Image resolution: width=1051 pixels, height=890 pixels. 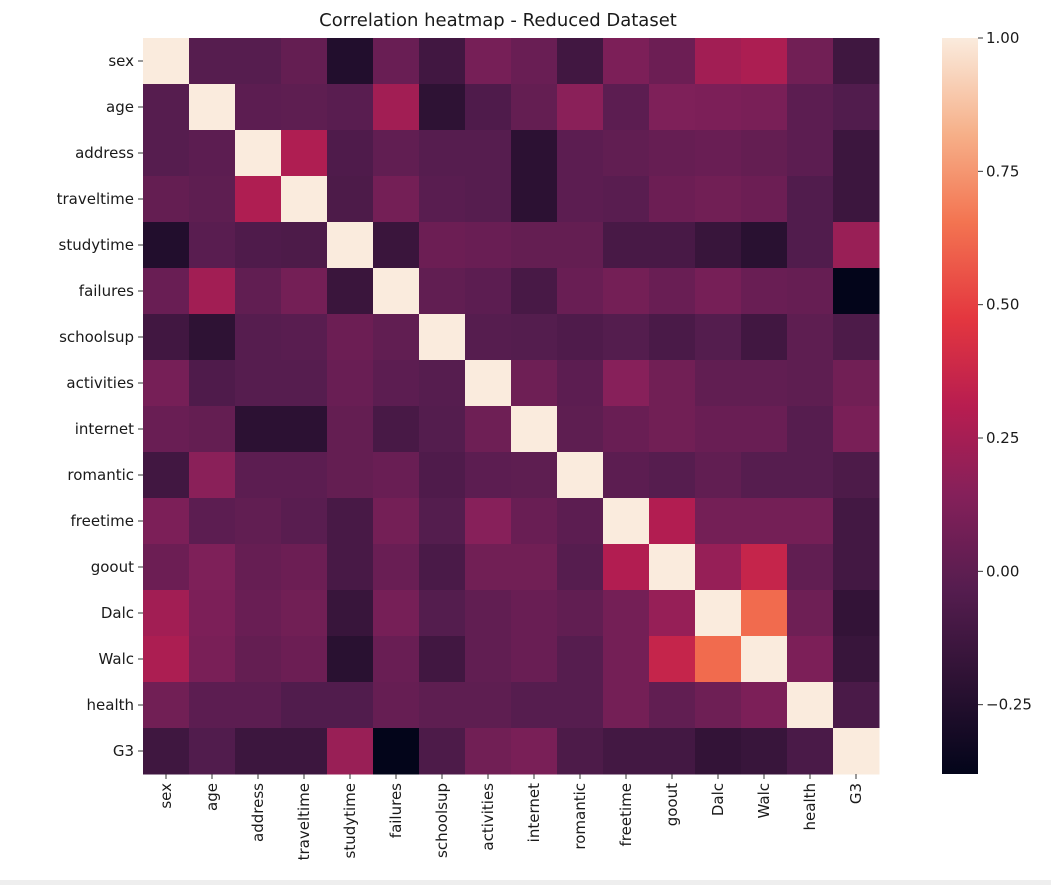 What do you see at coordinates (764, 291) in the screenshot?
I see `heatmap-cell-failures-Walc` at bounding box center [764, 291].